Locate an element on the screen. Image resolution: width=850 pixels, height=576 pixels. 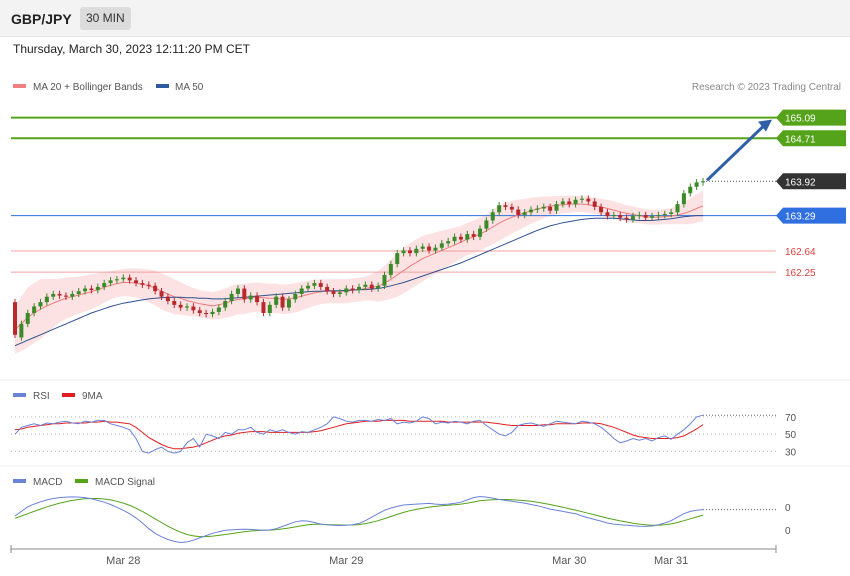
chart-datetime: Thursday, March 30, 2023 12:11:20 PM CET is located at coordinates (132, 49).